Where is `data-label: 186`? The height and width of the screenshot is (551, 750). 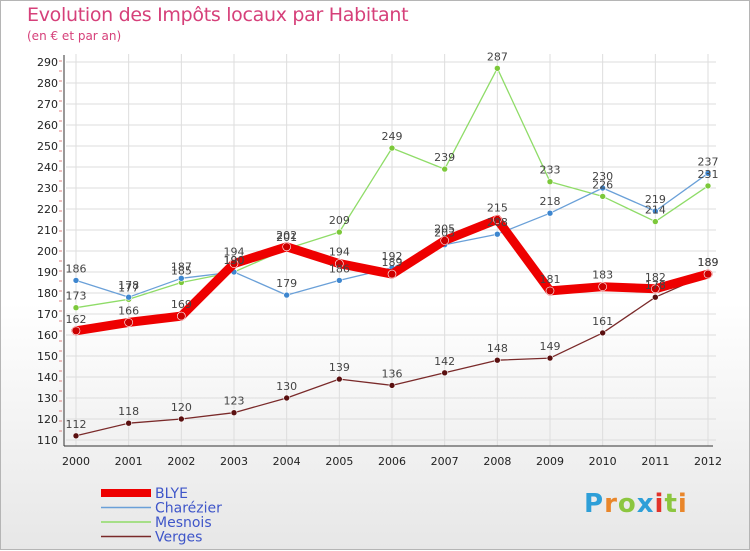
data-label: 186 is located at coordinates (76, 268).